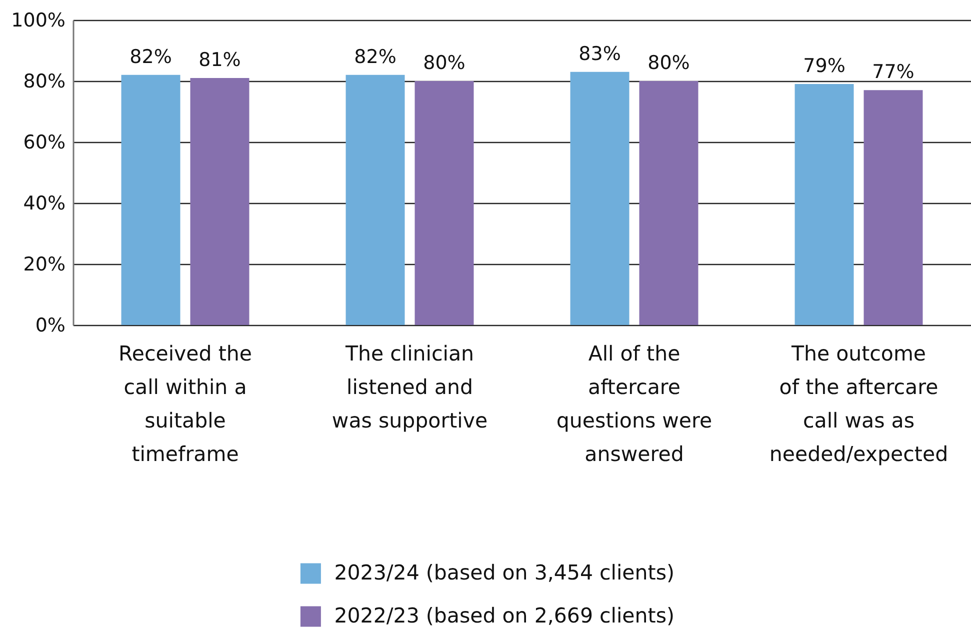 The image size is (971, 639). Describe the element at coordinates (50, 325) in the screenshot. I see `y-tick-label: 0%` at that location.